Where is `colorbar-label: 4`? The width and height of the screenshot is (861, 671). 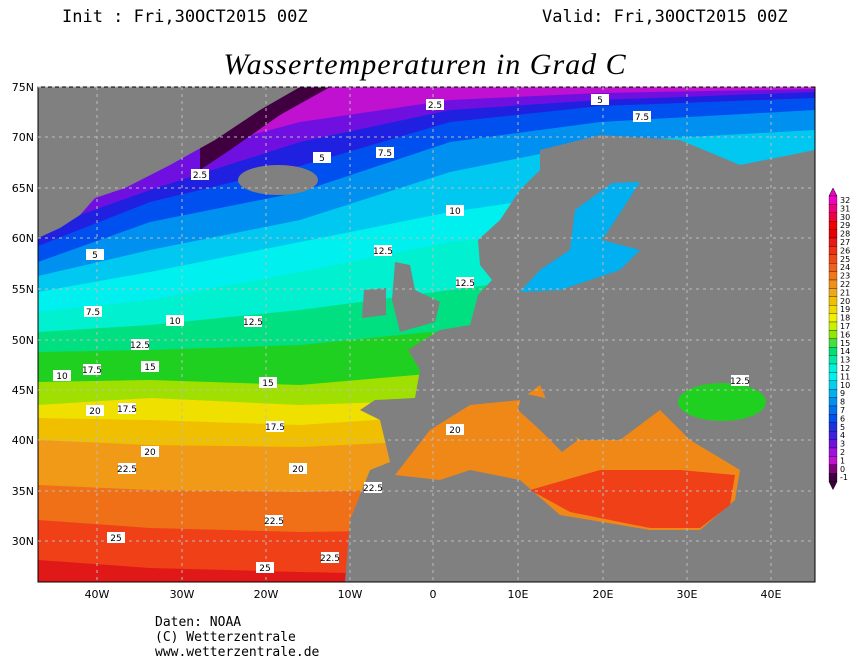
colorbar-label: 4 is located at coordinates (842, 435).